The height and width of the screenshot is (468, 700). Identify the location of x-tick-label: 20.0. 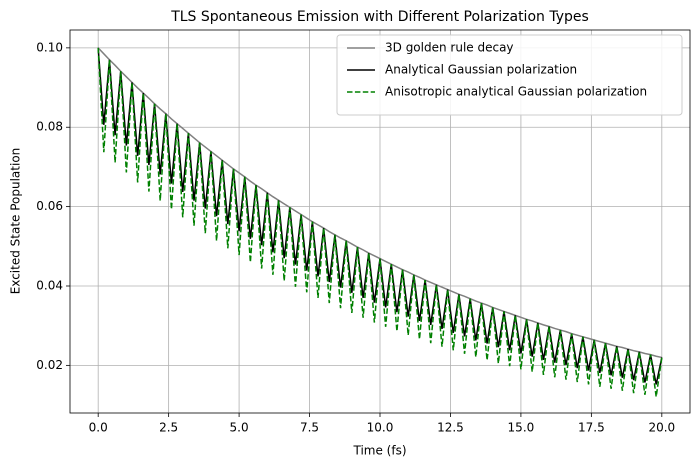
(661, 428).